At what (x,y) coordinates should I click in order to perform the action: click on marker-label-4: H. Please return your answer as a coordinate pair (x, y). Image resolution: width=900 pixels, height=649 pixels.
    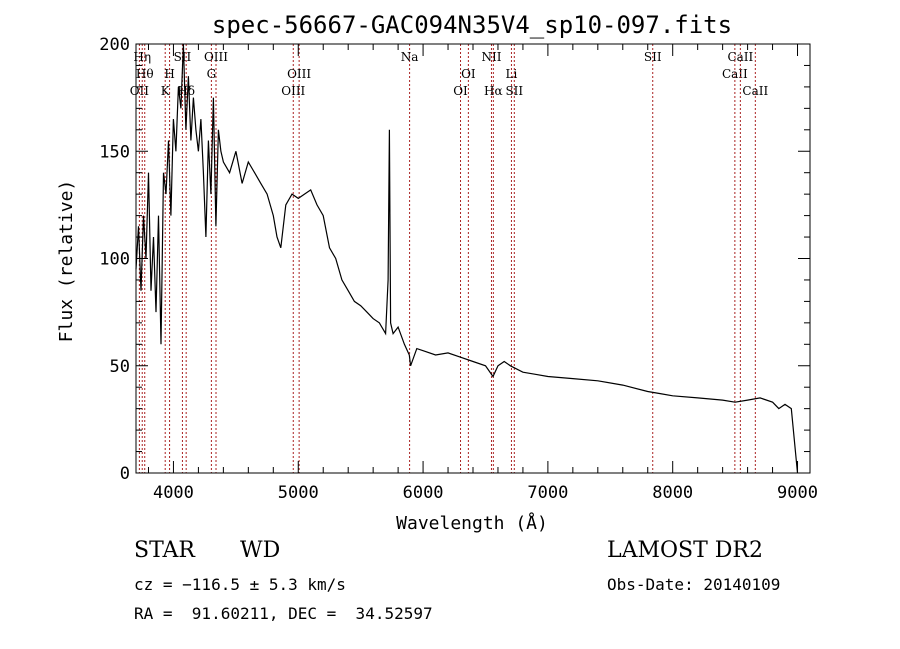
    Looking at the image, I should click on (169, 74).